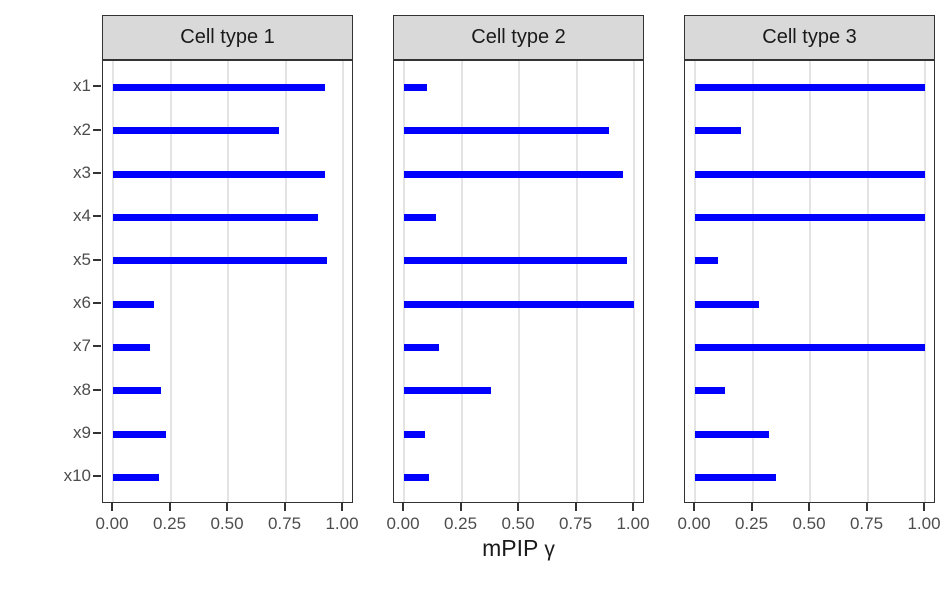 This screenshot has height=600, width=950. I want to click on gamma-symbol: γ, so click(549, 549).